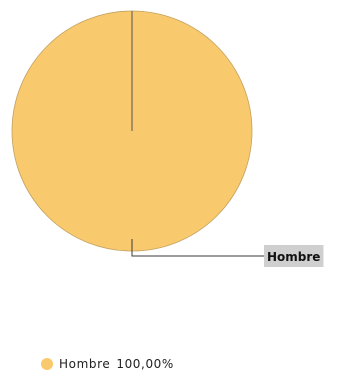 Image resolution: width=345 pixels, height=376 pixels. I want to click on callout-label-box, so click(294, 256).